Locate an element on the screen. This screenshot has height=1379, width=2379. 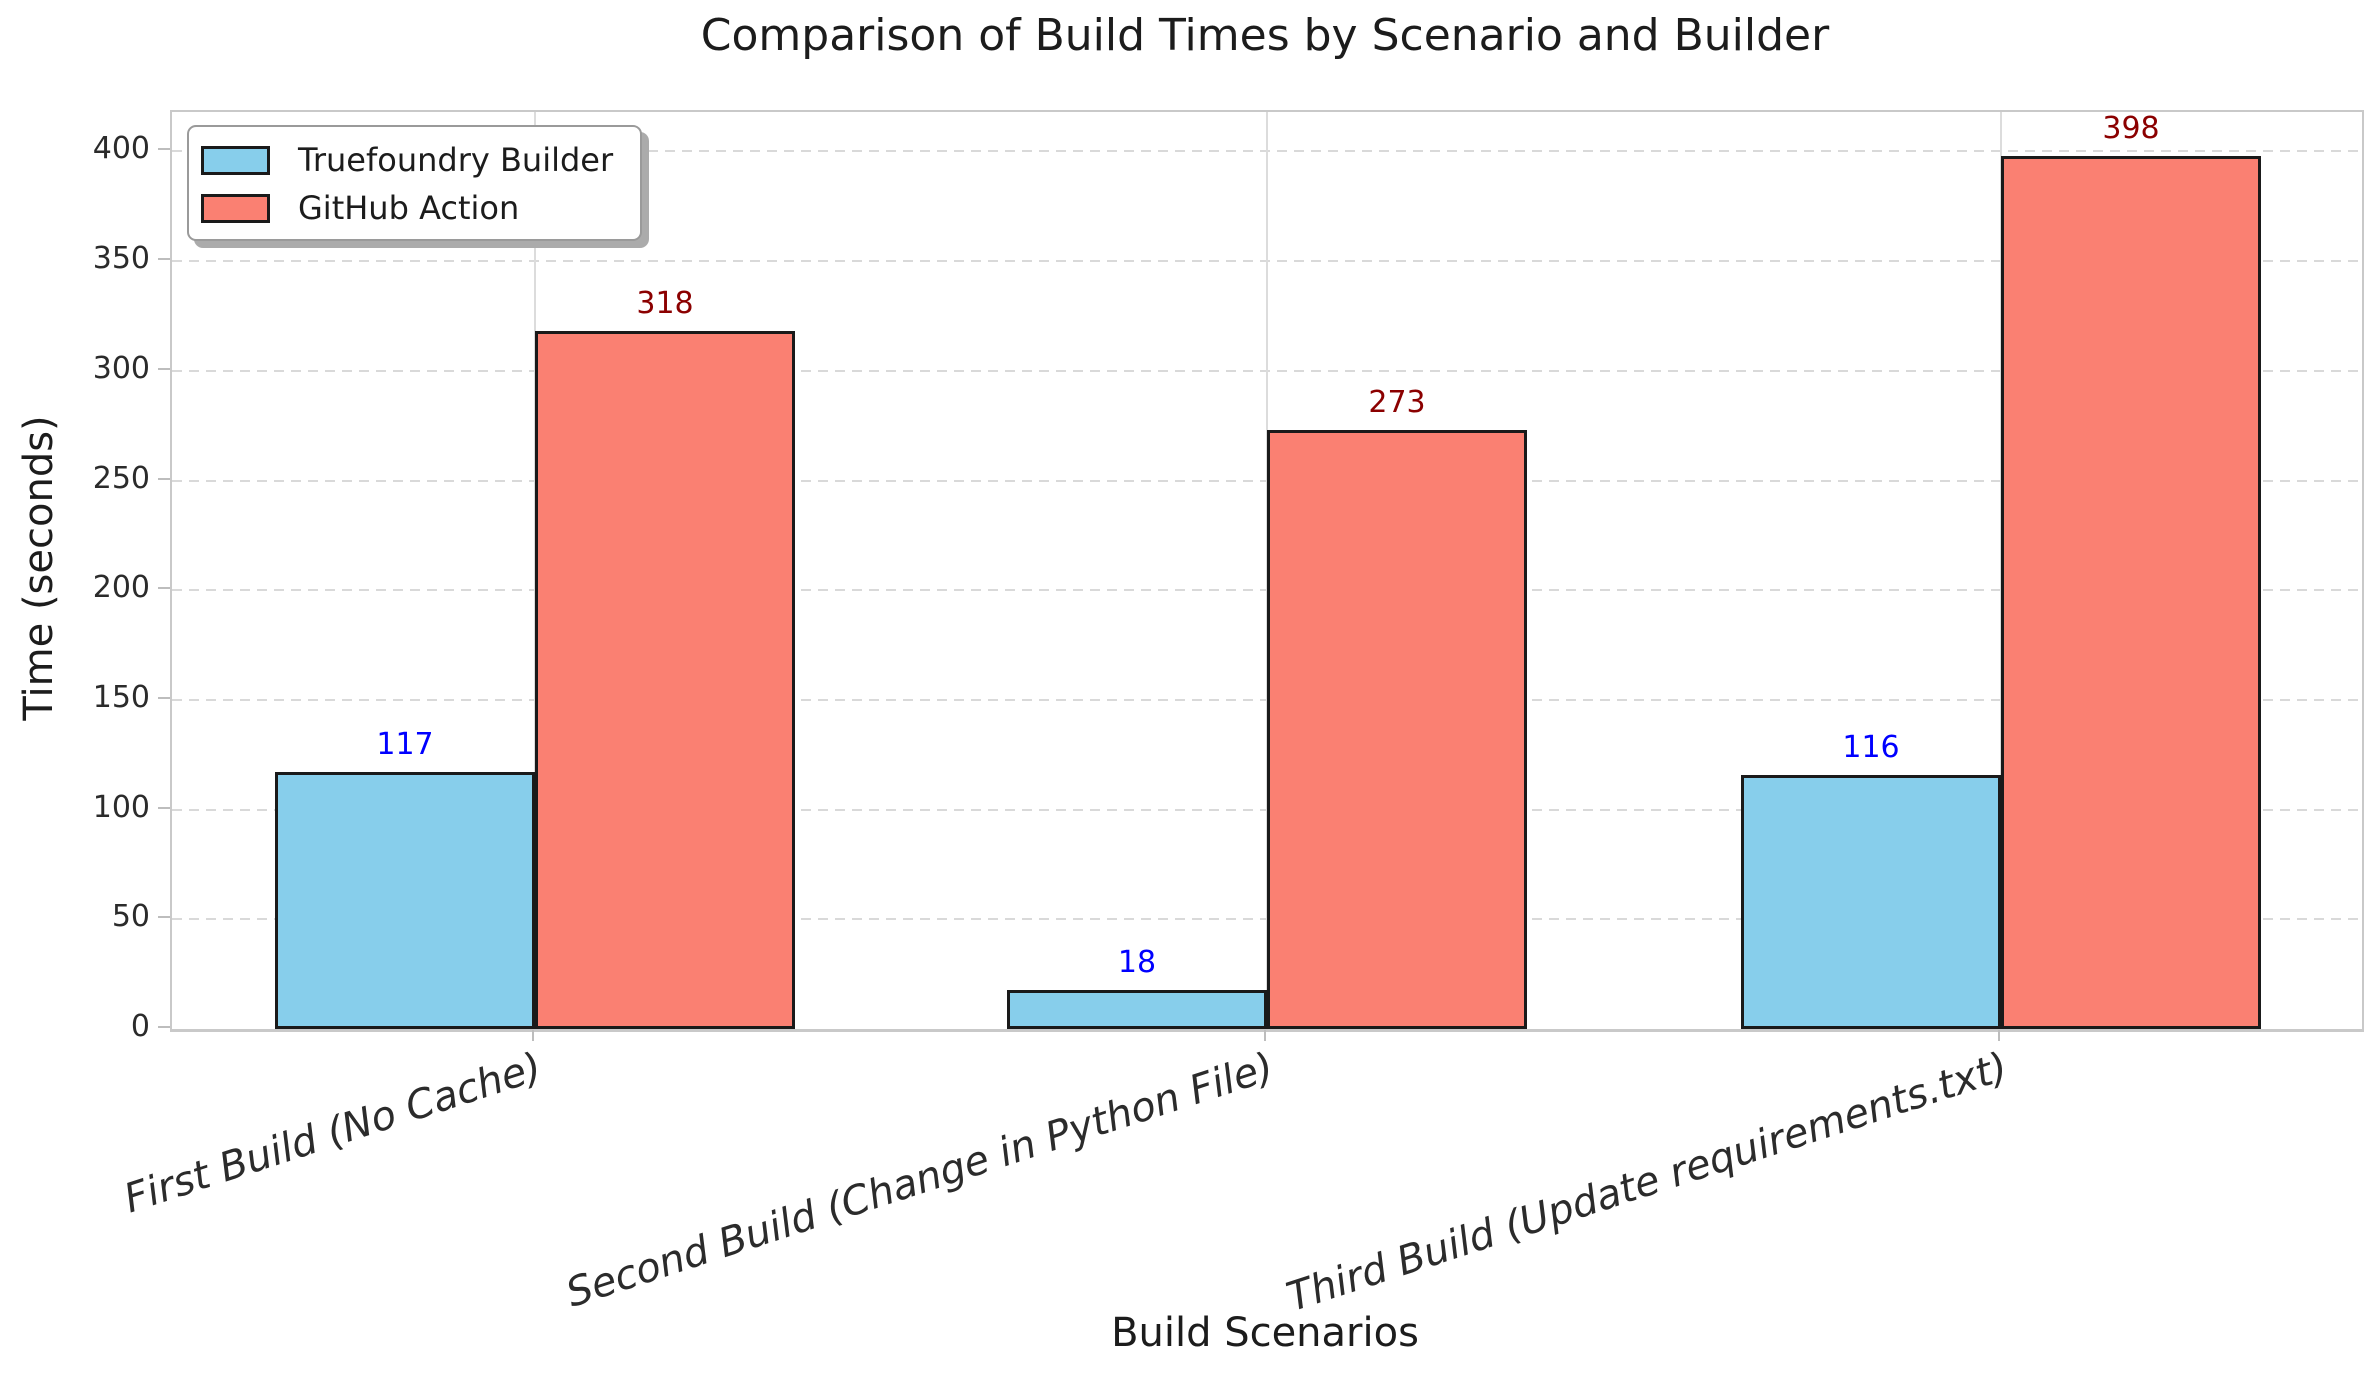
y-tick-label: 400 is located at coordinates (121, 149).